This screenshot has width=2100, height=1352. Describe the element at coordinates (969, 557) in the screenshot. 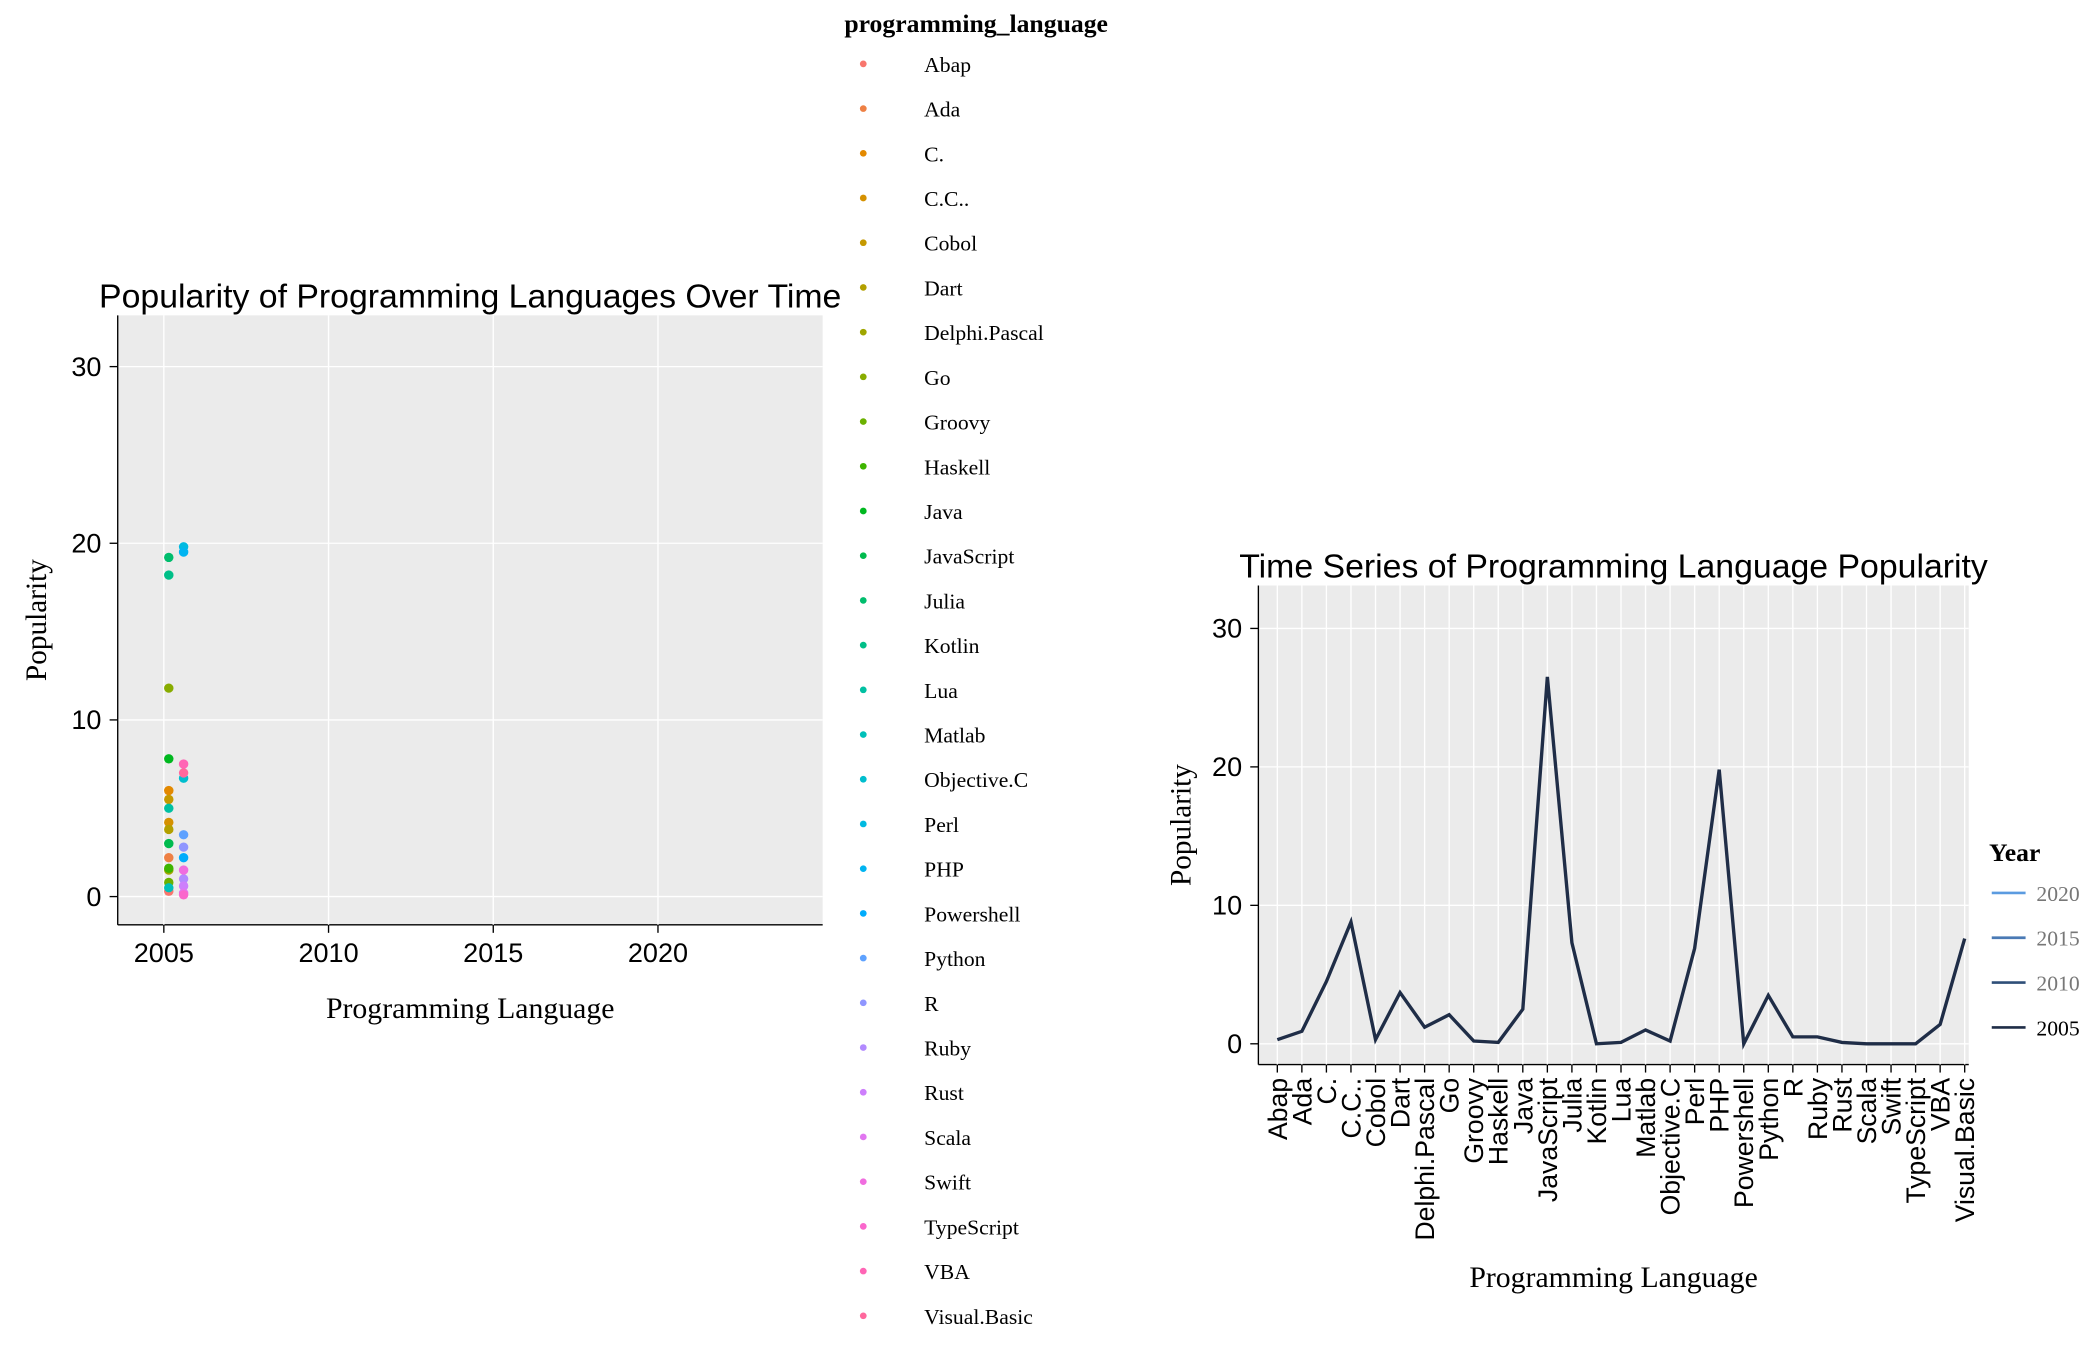

I see `legend-label: JavaScript` at that location.